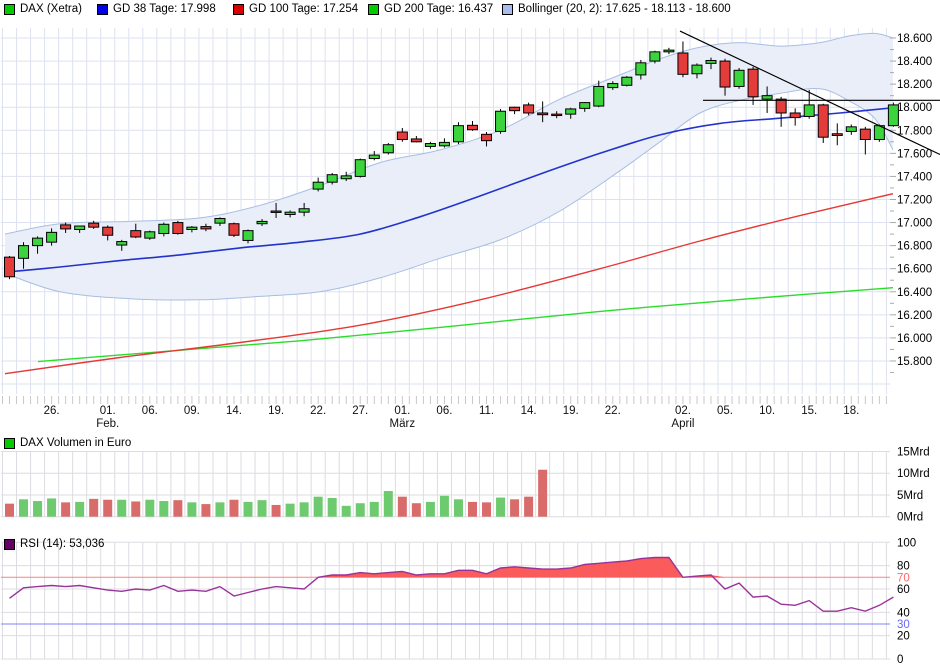 The width and height of the screenshot is (940, 670). What do you see at coordinates (470, 443) in the screenshot?
I see `volume-legend: DAX Volumen in Euro` at bounding box center [470, 443].